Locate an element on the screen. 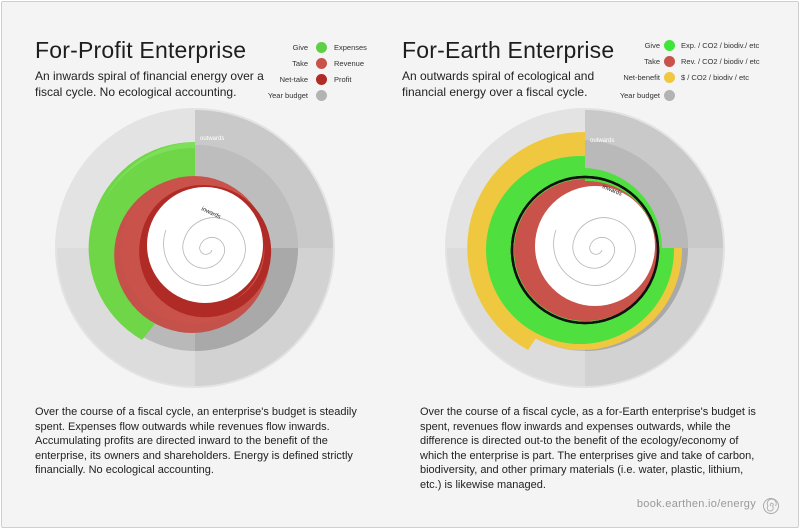 This screenshot has height=529, width=800. inner-white-area is located at coordinates (595, 246).